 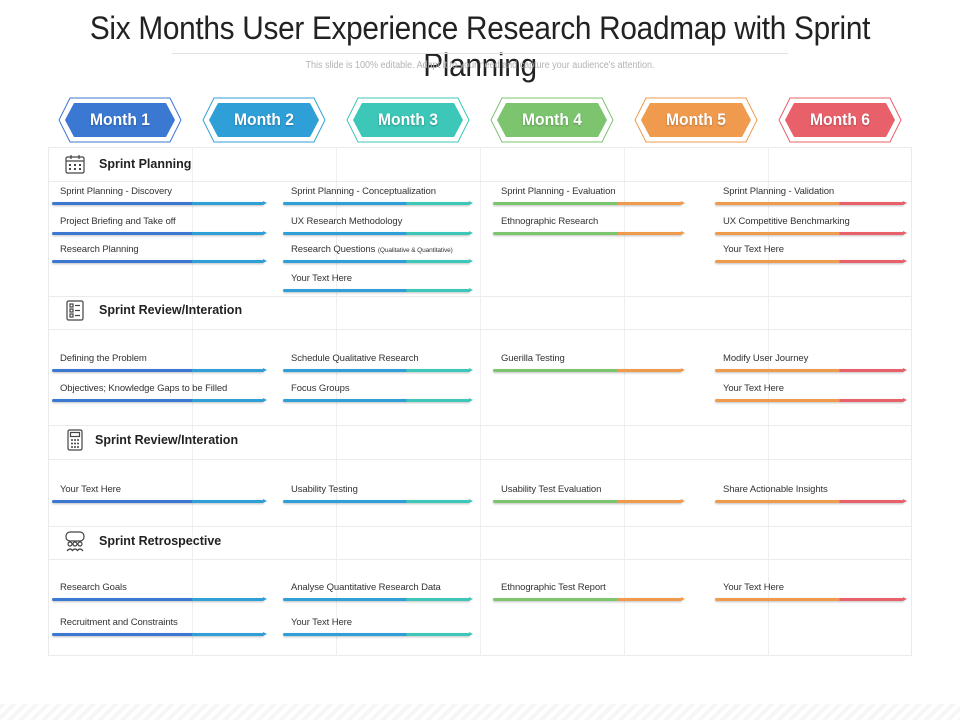 What do you see at coordinates (103, 358) in the screenshot?
I see `task-label: Defining the Problem` at bounding box center [103, 358].